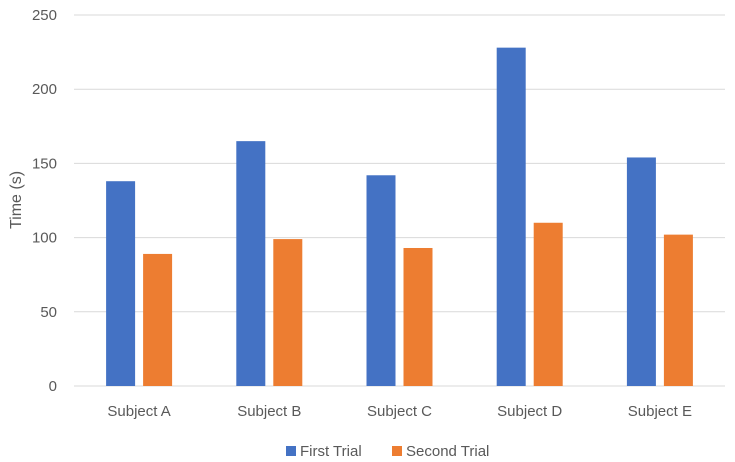  What do you see at coordinates (548, 304) in the screenshot?
I see `bar-second-trial-subject-d` at bounding box center [548, 304].